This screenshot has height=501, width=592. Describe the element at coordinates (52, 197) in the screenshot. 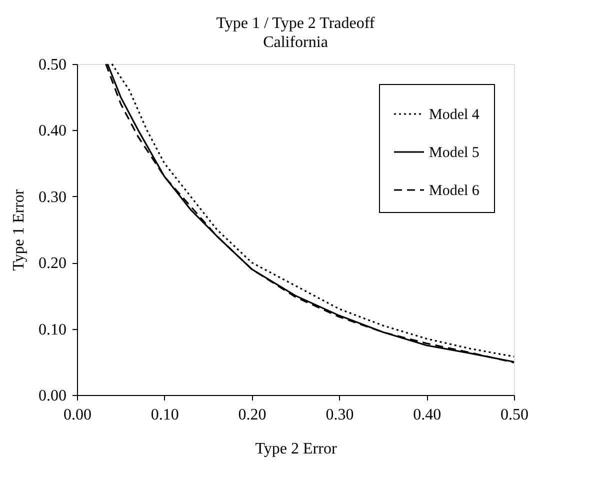

I see `y-tick-label: 0.30` at that location.